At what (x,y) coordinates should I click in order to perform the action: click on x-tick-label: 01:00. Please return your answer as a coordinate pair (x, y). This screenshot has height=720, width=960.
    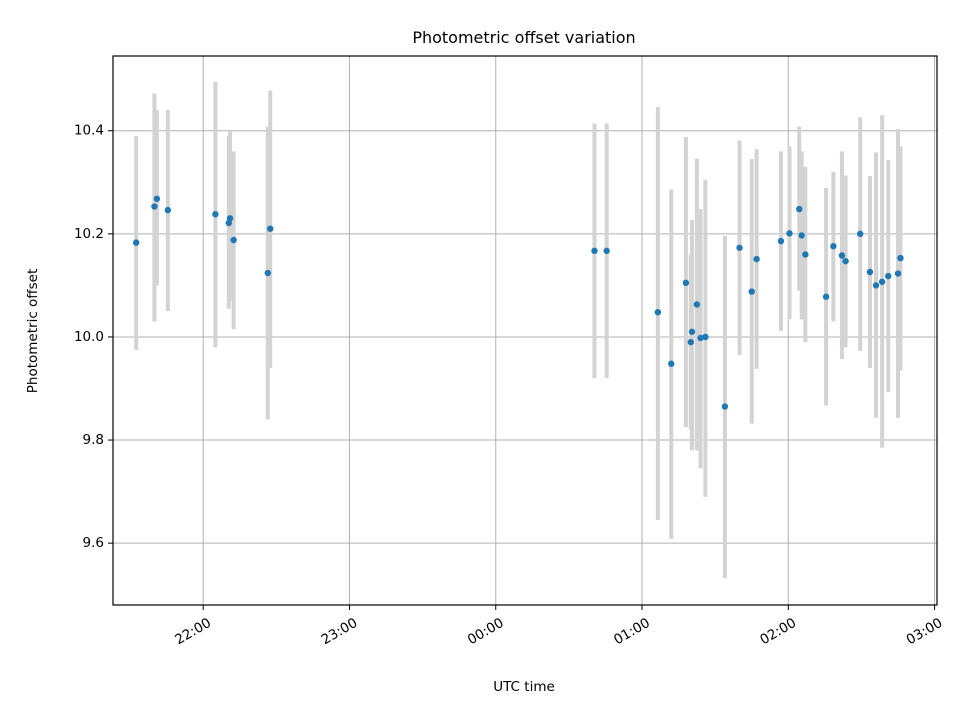
    Looking at the image, I should click on (632, 631).